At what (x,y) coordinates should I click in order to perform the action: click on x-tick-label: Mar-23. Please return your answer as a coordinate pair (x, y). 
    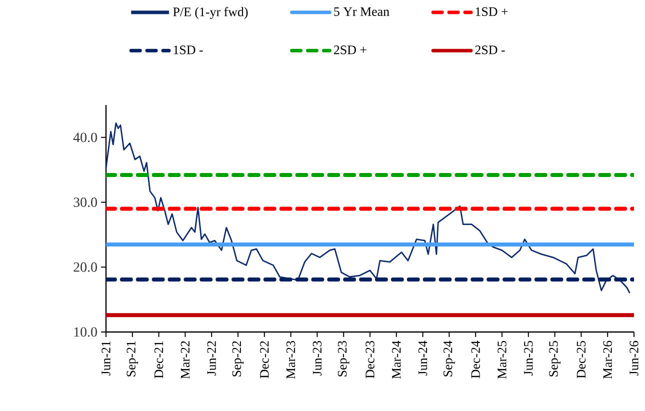
    Looking at the image, I should click on (291, 360).